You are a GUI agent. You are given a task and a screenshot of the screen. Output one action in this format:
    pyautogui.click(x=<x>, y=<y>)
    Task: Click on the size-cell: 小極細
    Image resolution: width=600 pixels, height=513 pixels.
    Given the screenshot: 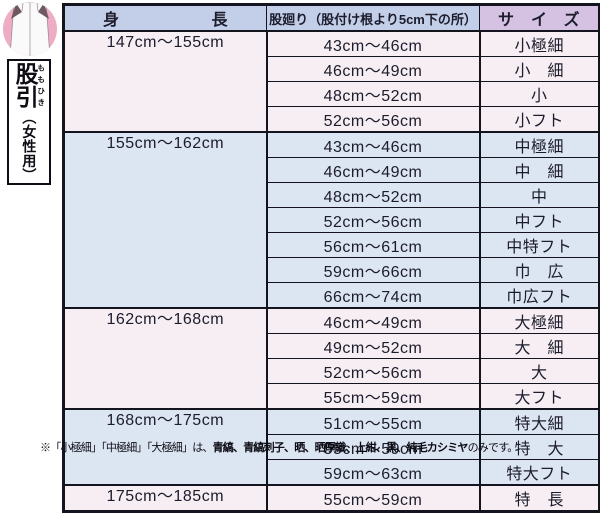 What is the action you would take?
    pyautogui.click(x=539, y=43)
    